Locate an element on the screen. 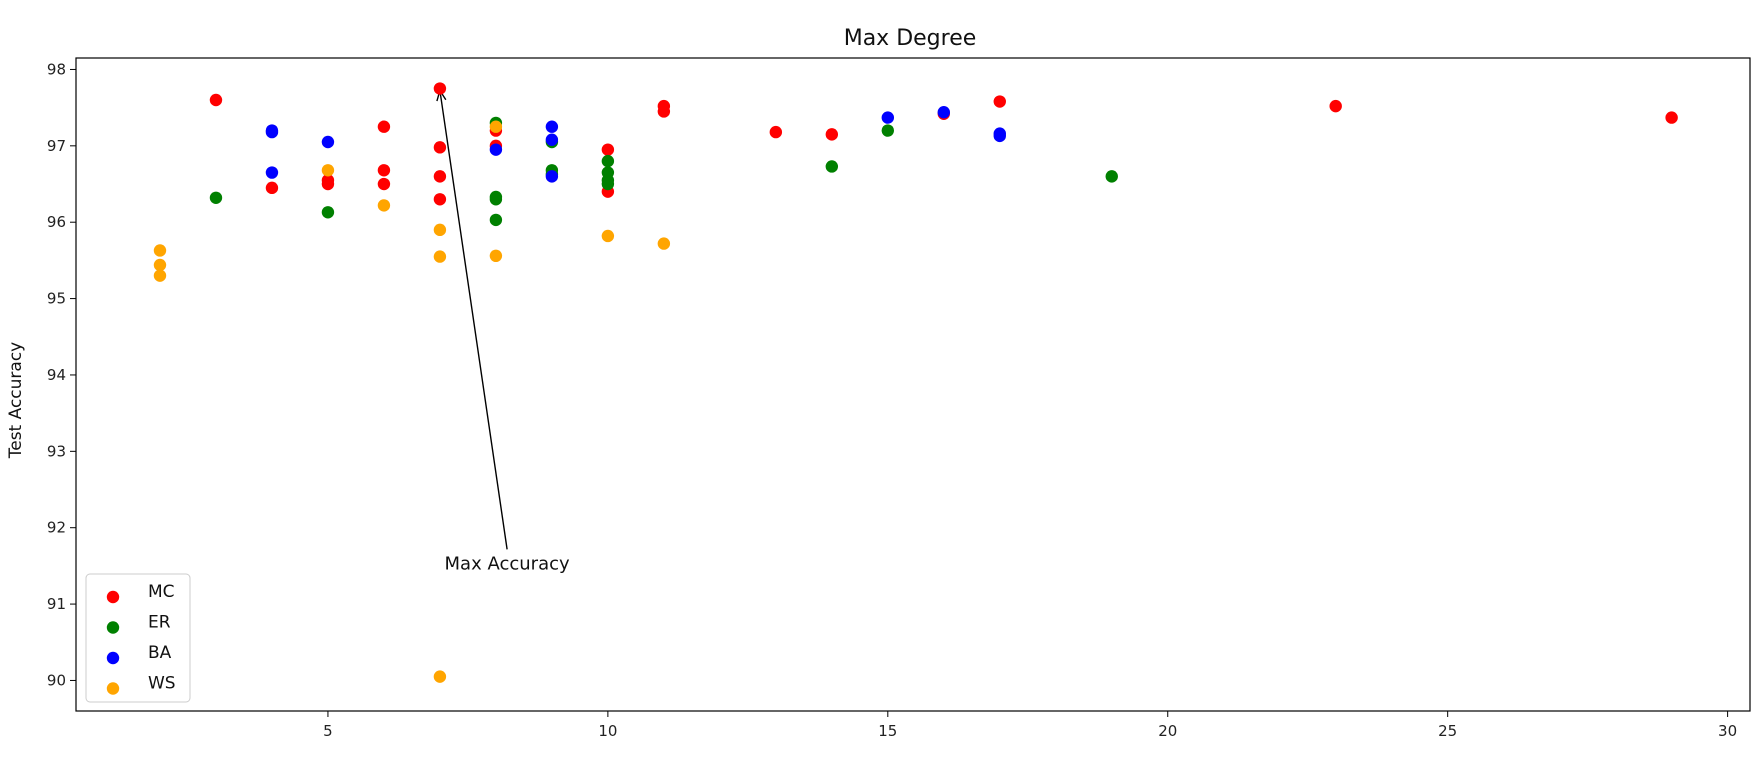 The width and height of the screenshot is (1758, 762). legend-marker-er is located at coordinates (113, 627).